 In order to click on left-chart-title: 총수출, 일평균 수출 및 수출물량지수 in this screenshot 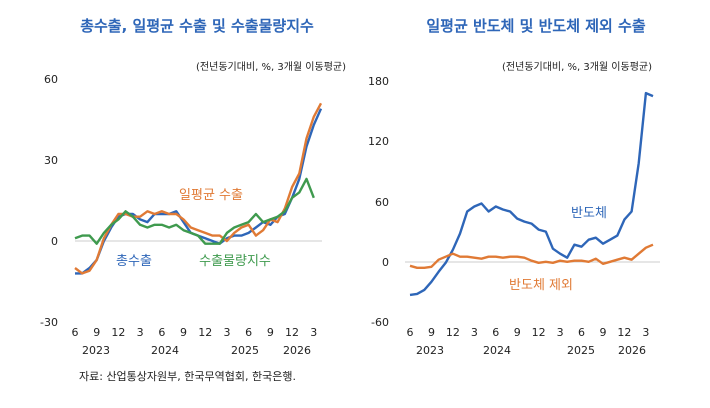, I will do `click(197, 26)`.